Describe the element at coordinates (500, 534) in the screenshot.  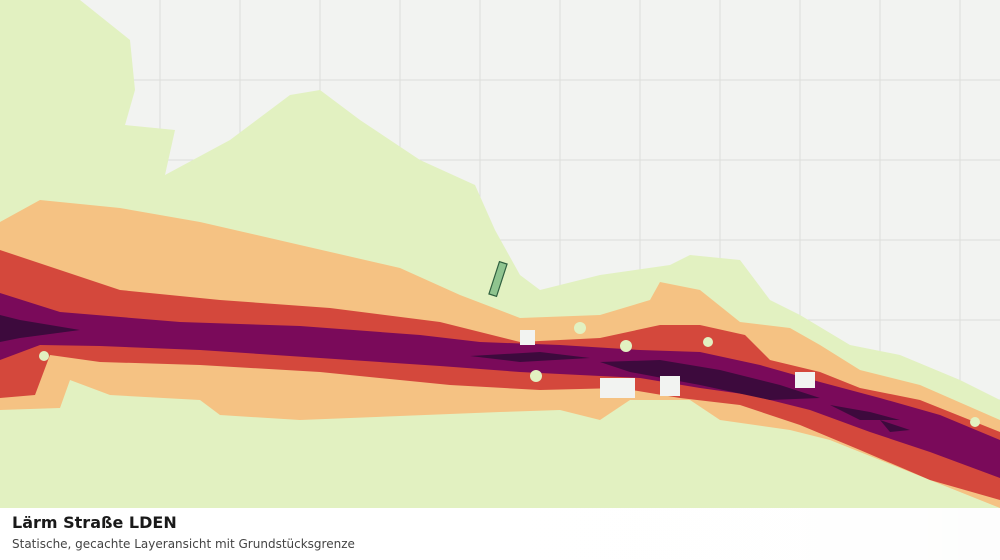
I see `caption-panel` at that location.